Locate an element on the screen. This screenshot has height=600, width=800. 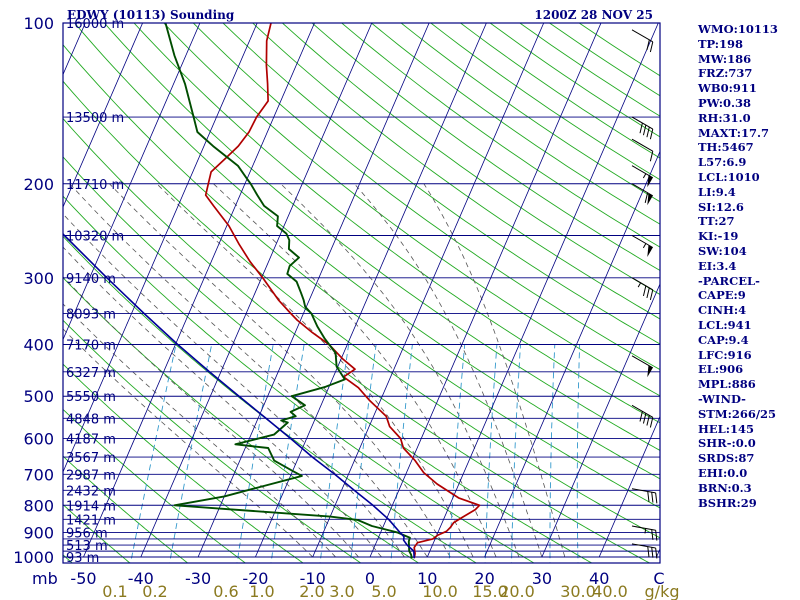
stability-index: LI:9.4 is located at coordinates (717, 191).